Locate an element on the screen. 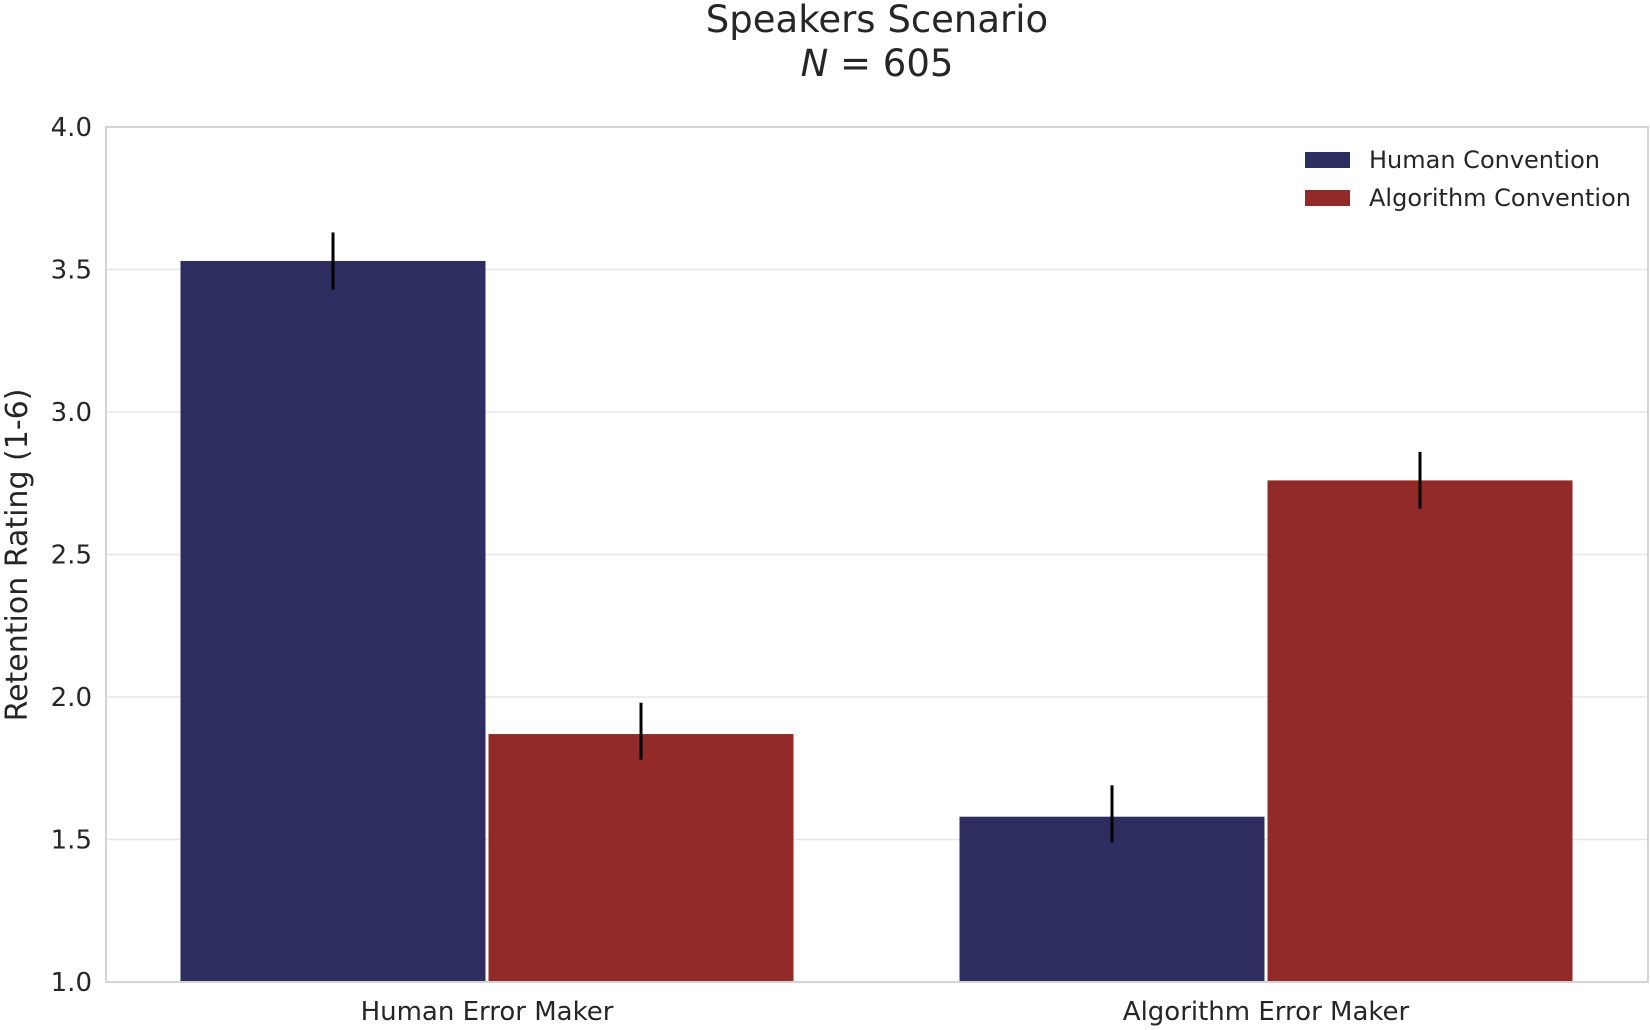 The image size is (1650, 1030). chart-subtitle: N = 605 is located at coordinates (877, 63).